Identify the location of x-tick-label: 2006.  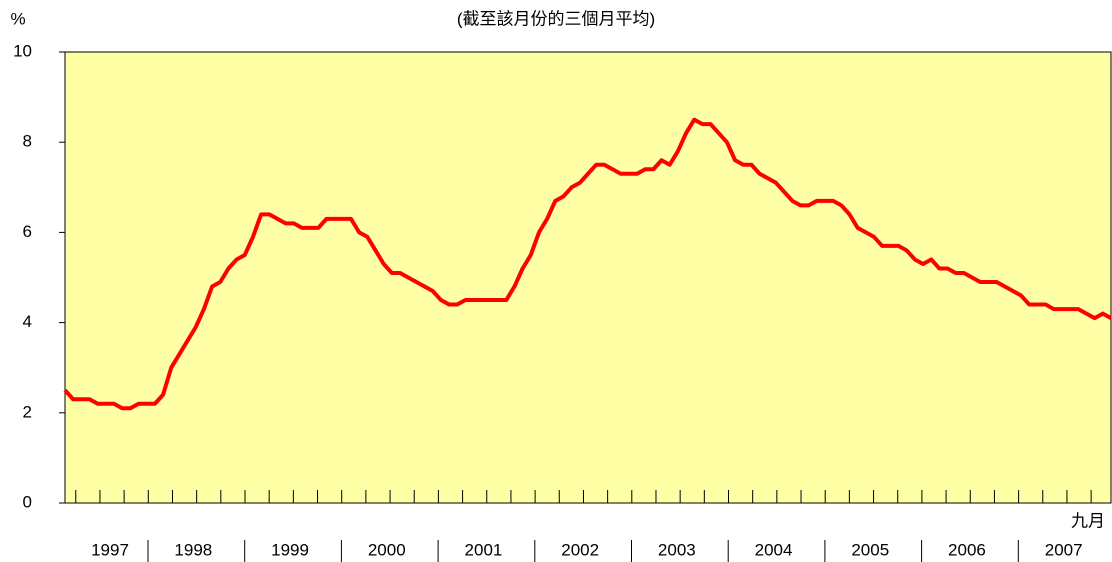
(967, 549).